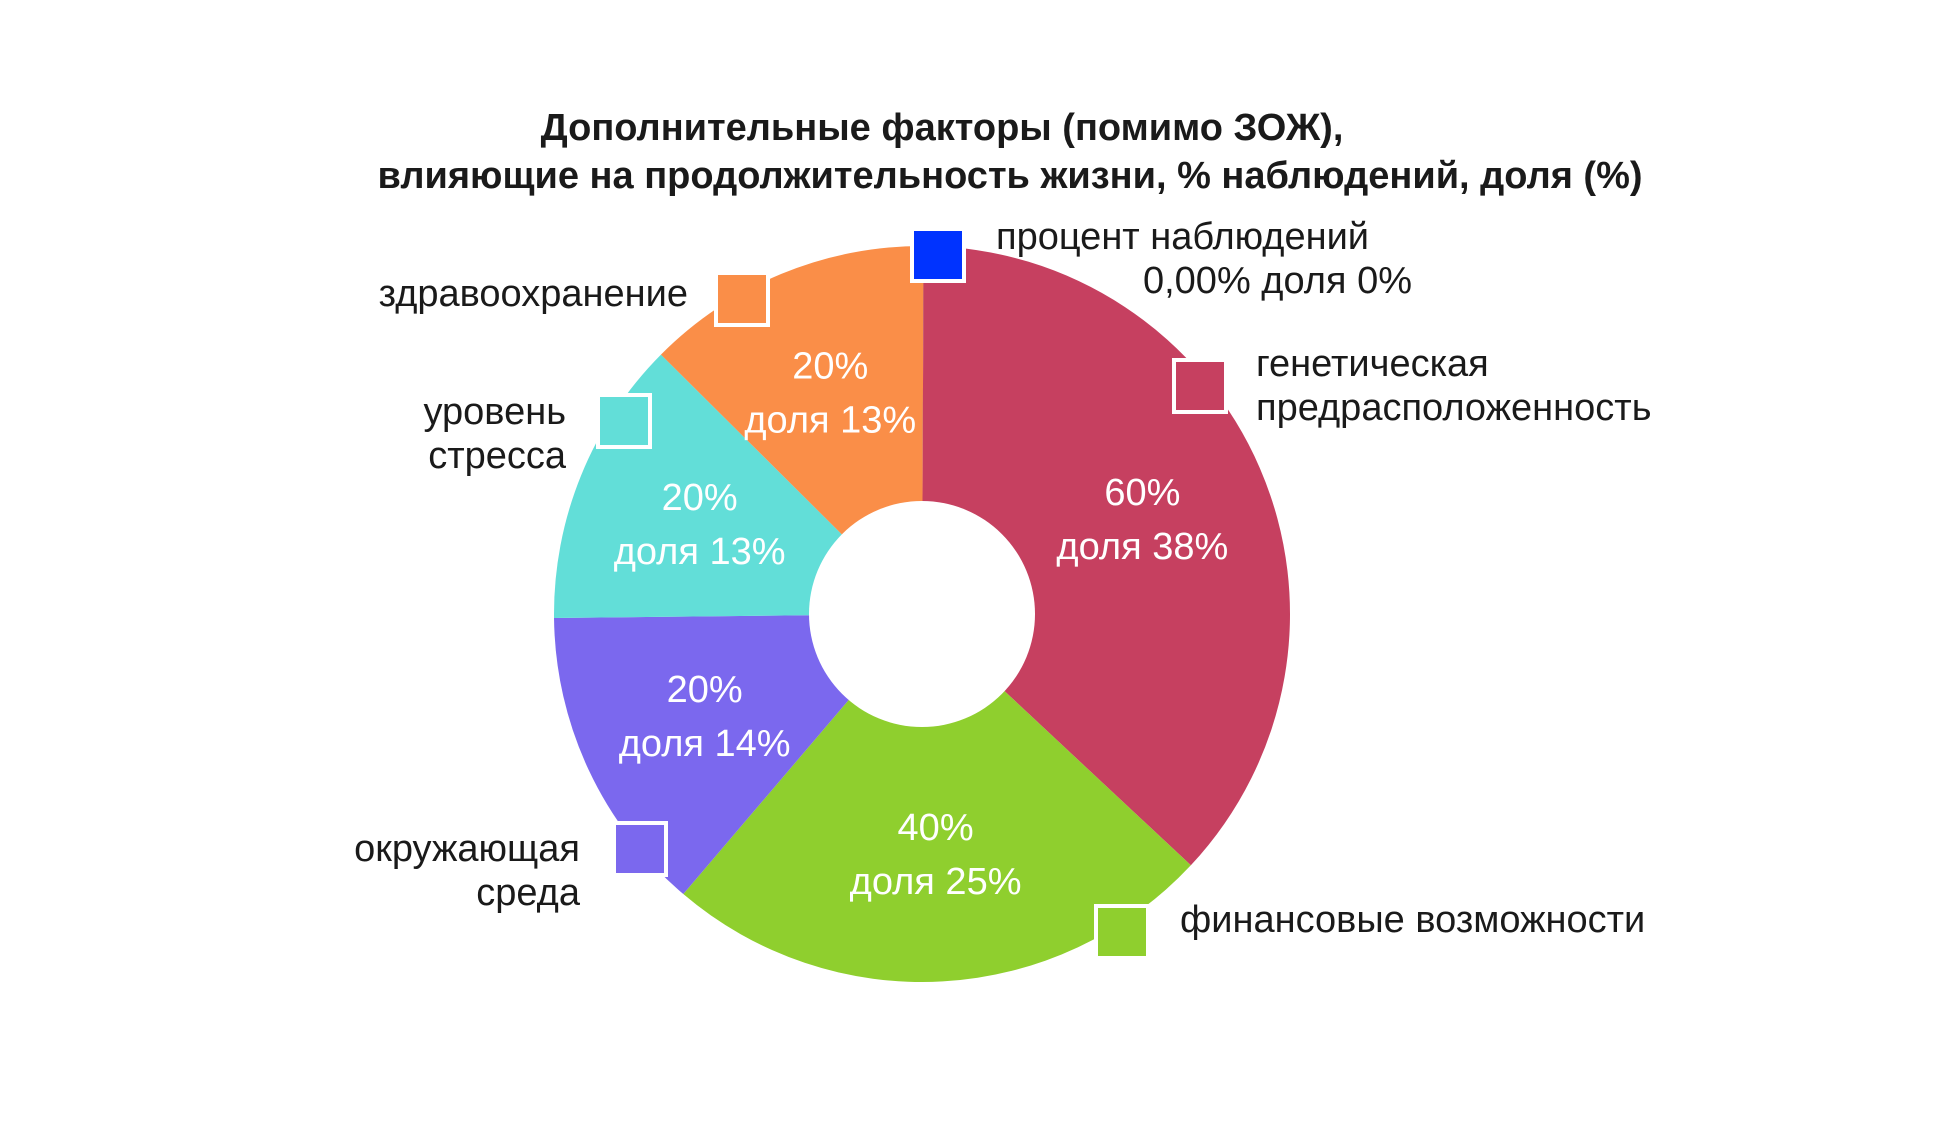  What do you see at coordinates (830, 421) in the screenshot?
I see `slice-label-5-line-1: доля 13%` at bounding box center [830, 421].